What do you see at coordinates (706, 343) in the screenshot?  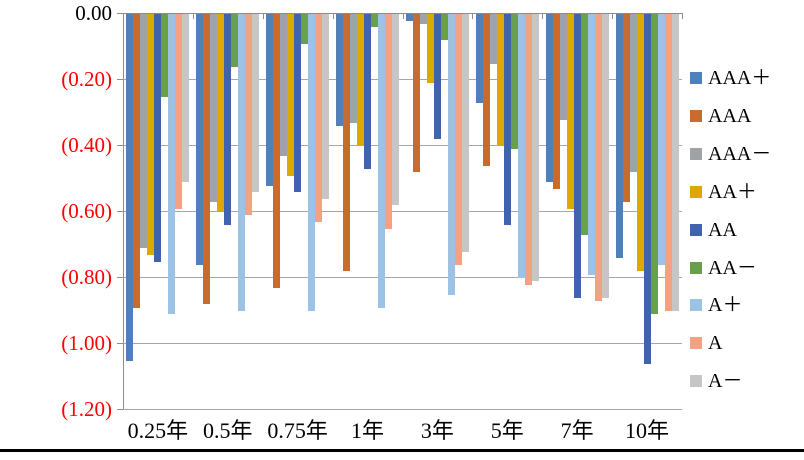 I see `legend-item-A: A` at bounding box center [706, 343].